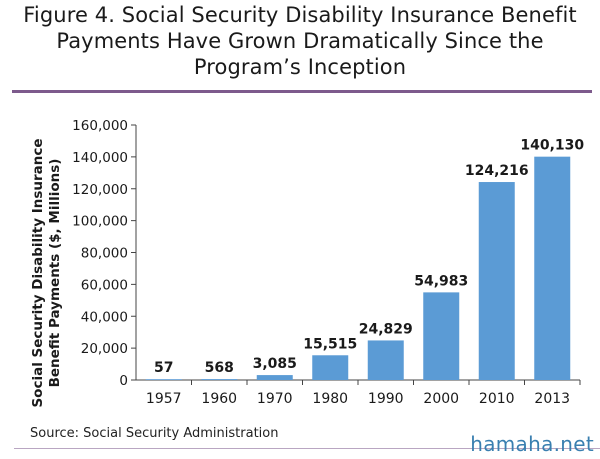  What do you see at coordinates (275, 399) in the screenshot?
I see `x-tick-label: 1970` at bounding box center [275, 399].